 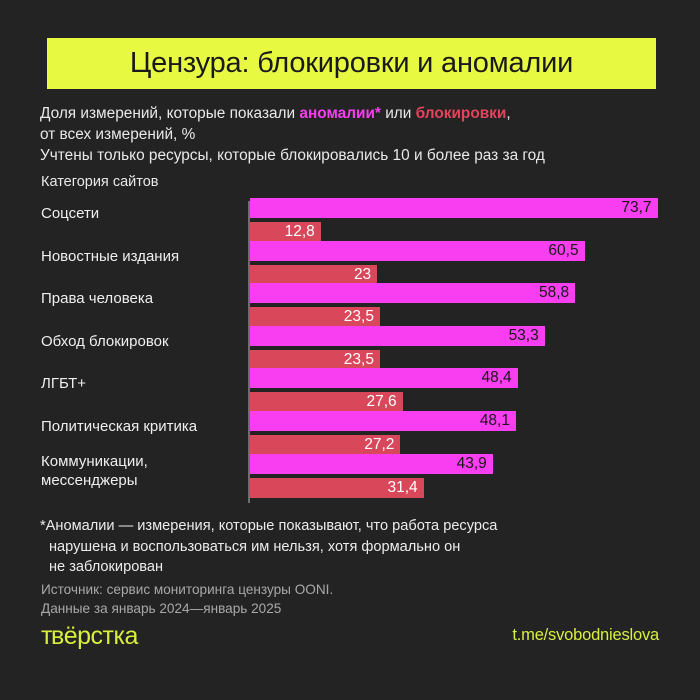 What do you see at coordinates (563, 250) in the screenshot?
I see `bar-value-label: 60,5` at bounding box center [563, 250].